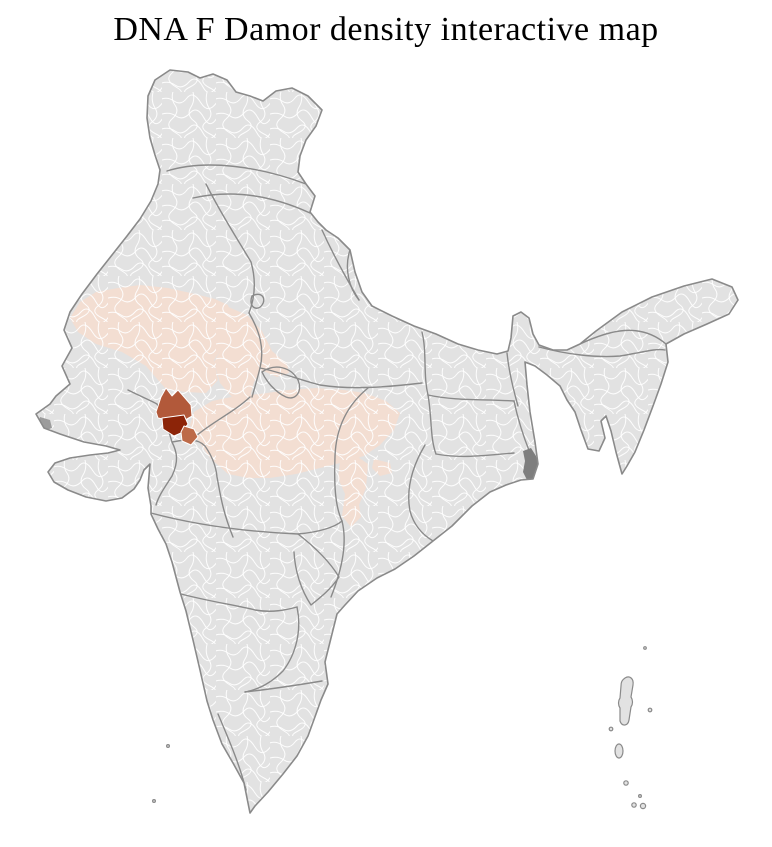 Image resolution: width=772 pixels, height=847 pixels. What do you see at coordinates (161, 773) in the screenshot?
I see `lakshadweep-islands` at bounding box center [161, 773].